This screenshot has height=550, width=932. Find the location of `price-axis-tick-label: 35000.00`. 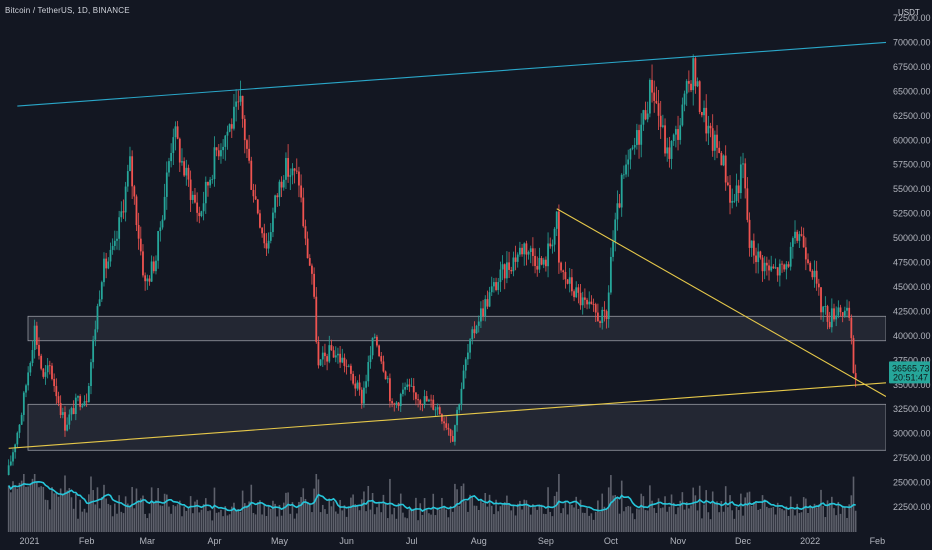

price-axis-tick-label: 35000.00 is located at coordinates (912, 385).